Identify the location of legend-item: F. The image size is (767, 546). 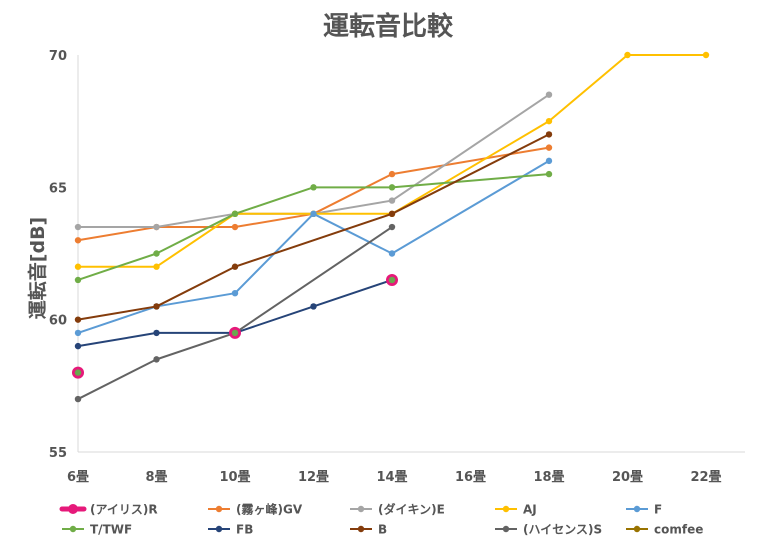
(644, 510).